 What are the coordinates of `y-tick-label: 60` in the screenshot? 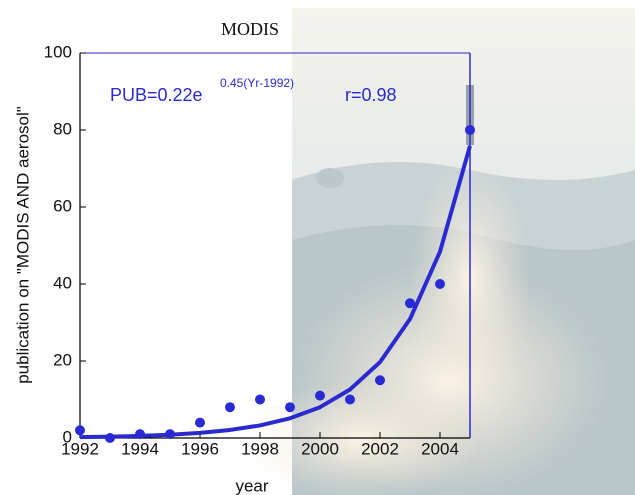 It's located at (62, 205).